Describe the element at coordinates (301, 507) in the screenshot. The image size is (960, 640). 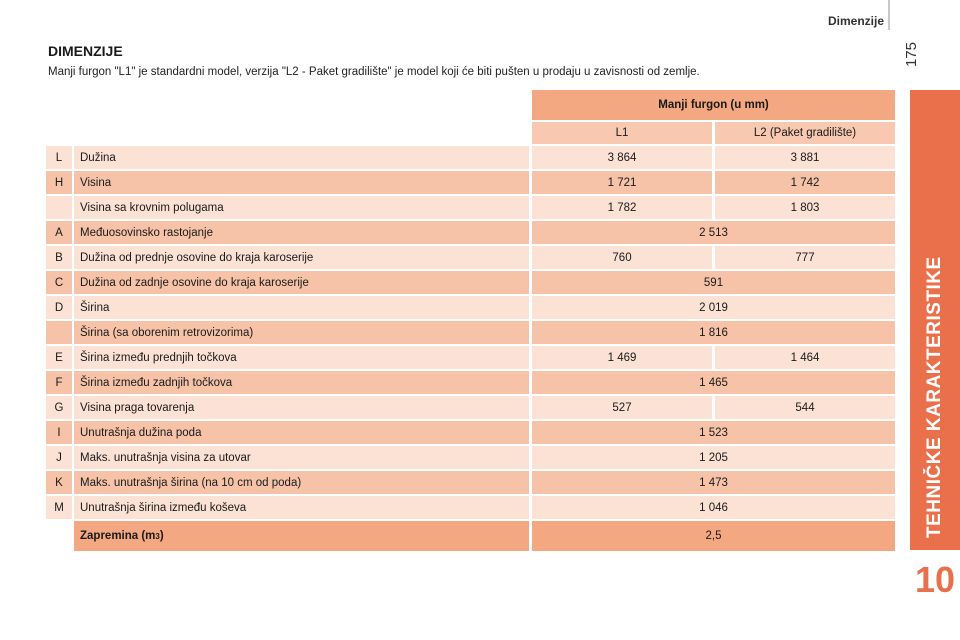
I see `row-label: Unutrašnja širina između koševa` at that location.